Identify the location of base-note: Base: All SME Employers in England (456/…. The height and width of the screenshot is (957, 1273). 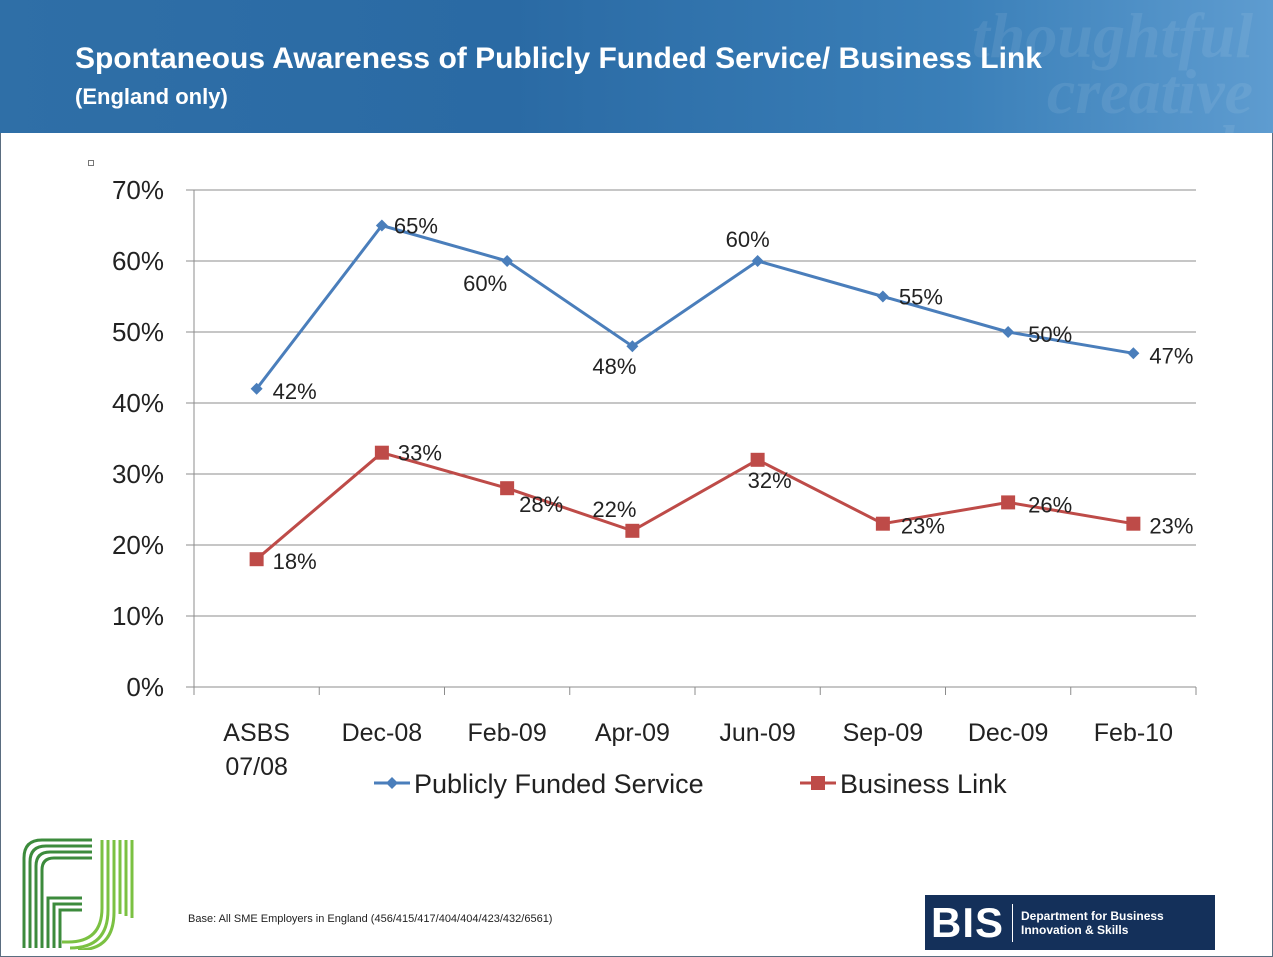
(370, 919).